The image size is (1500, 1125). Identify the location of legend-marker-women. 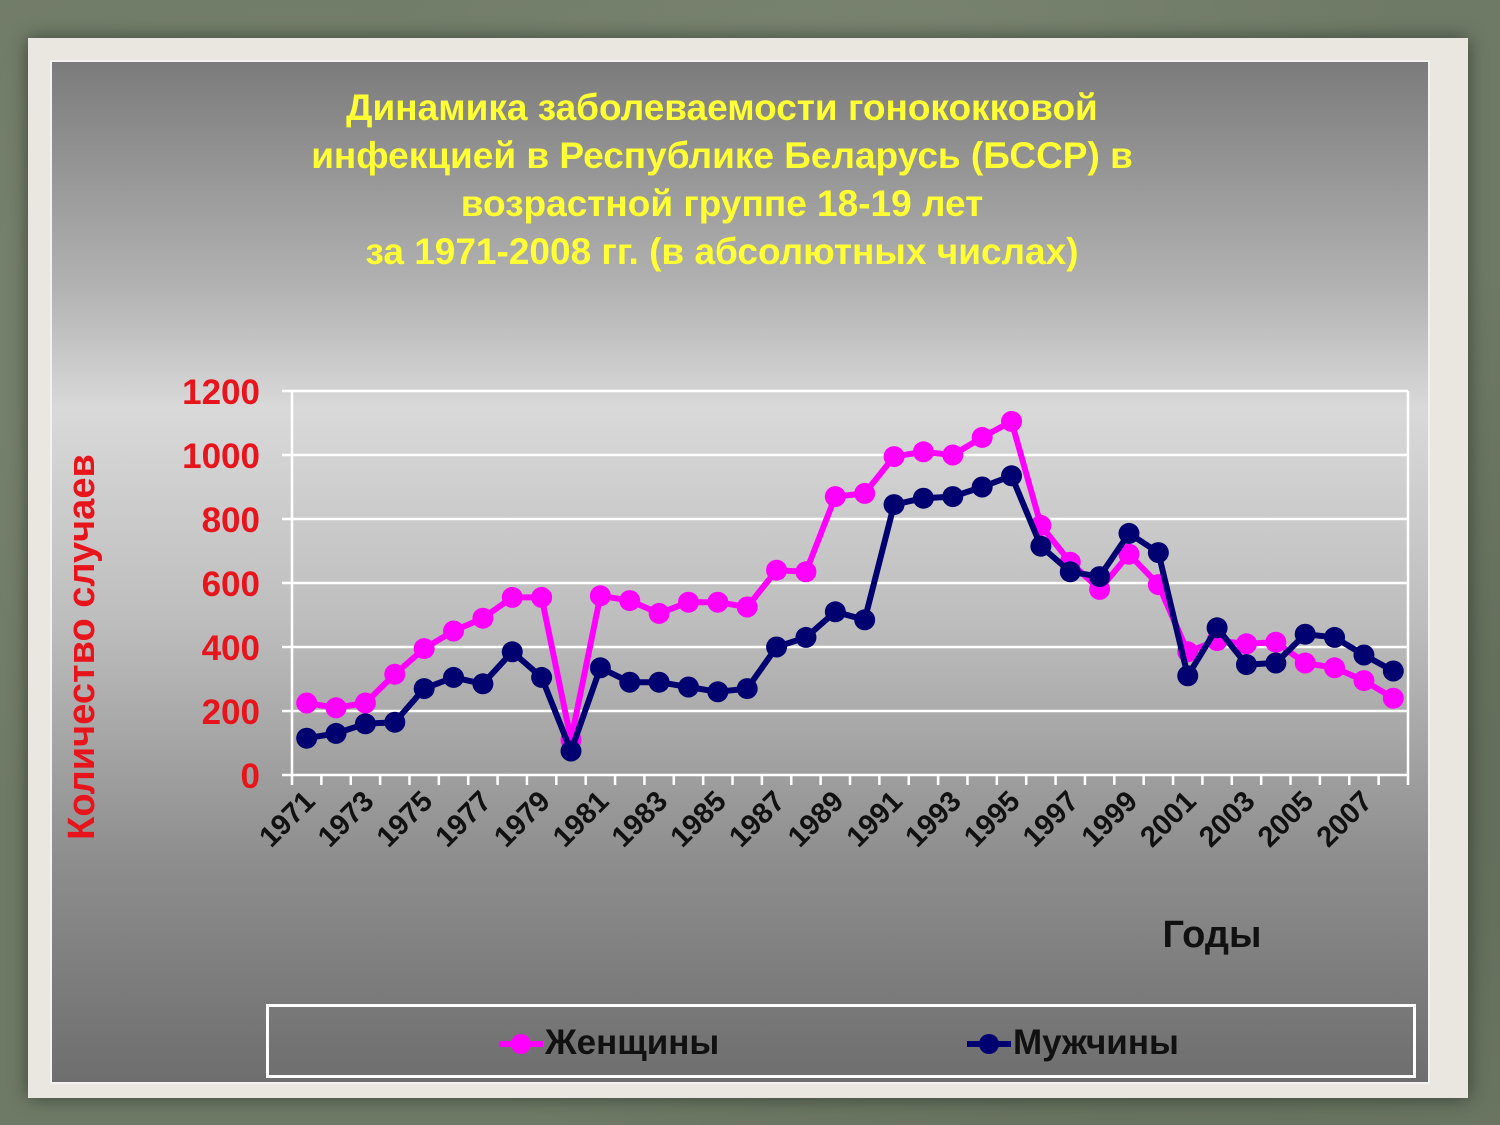
(521, 1044).